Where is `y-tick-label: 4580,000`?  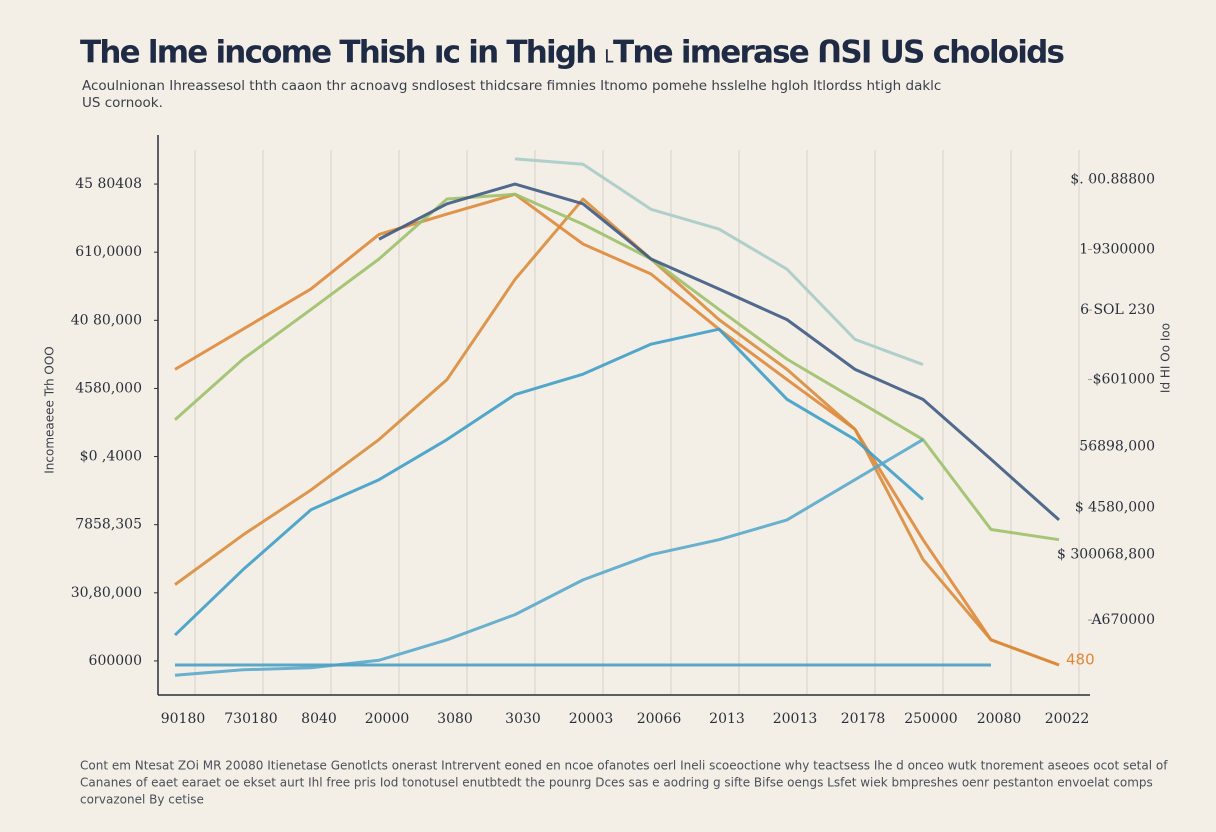
y-tick-label: 4580,000 is located at coordinates (108, 388).